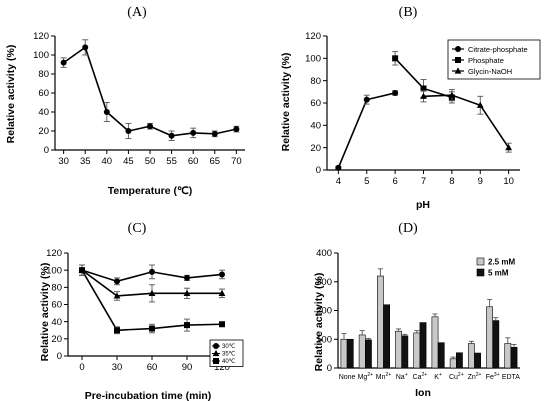 The height and width of the screenshot is (401, 550). I want to click on x-tick-label-d: Ca2+, so click(420, 376).